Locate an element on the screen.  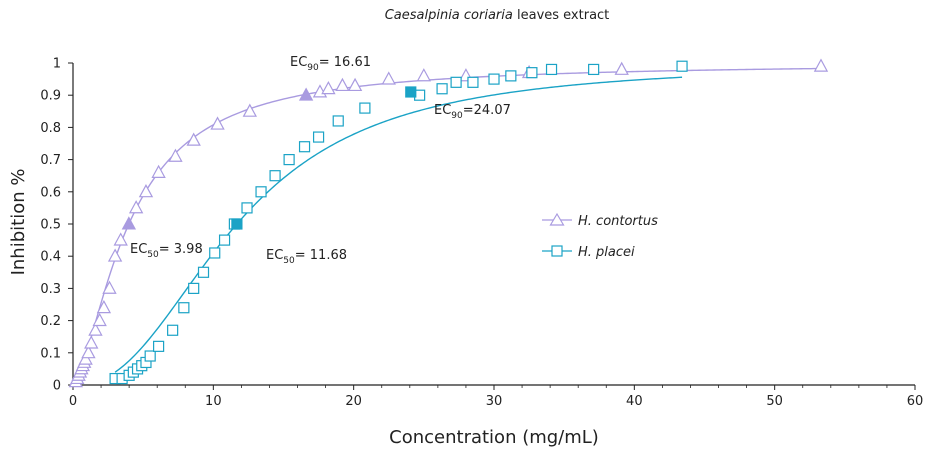
chart-title: Caesalpinia coriaria leaves extract is located at coordinates (497, 15).